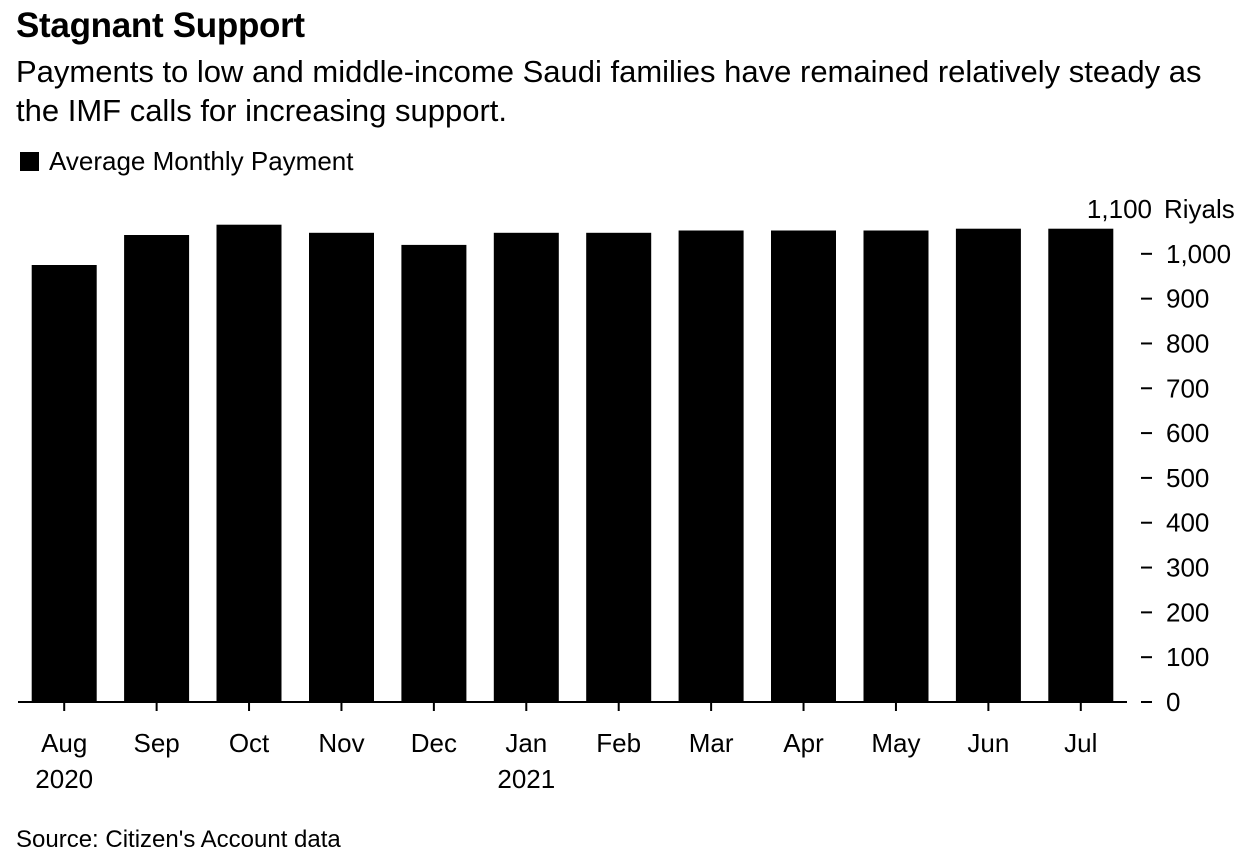  What do you see at coordinates (988, 743) in the screenshot?
I see `x-tick-label: Jun` at bounding box center [988, 743].